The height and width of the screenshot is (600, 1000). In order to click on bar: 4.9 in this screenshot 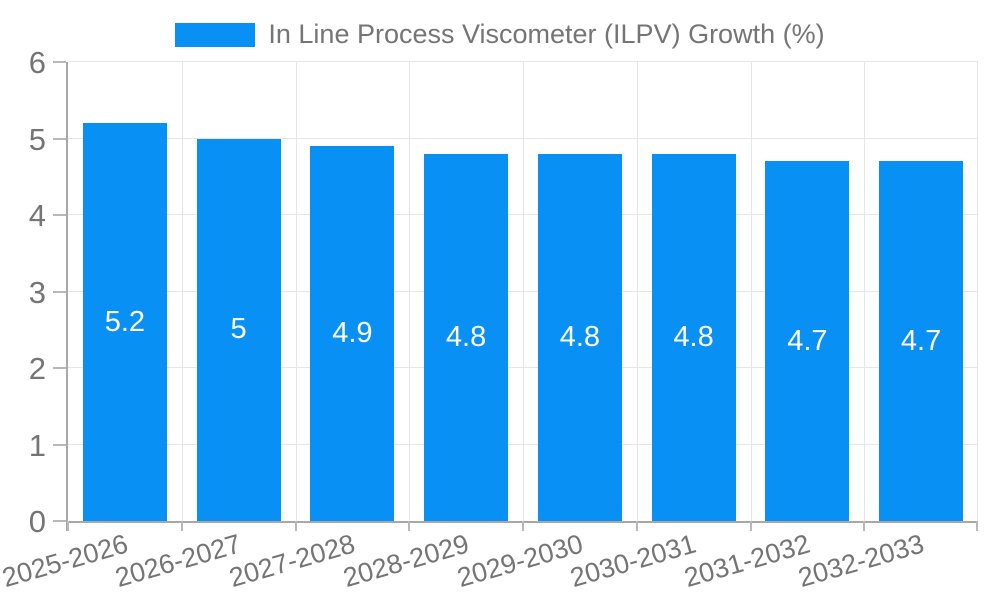, I will do `click(352, 333)`.